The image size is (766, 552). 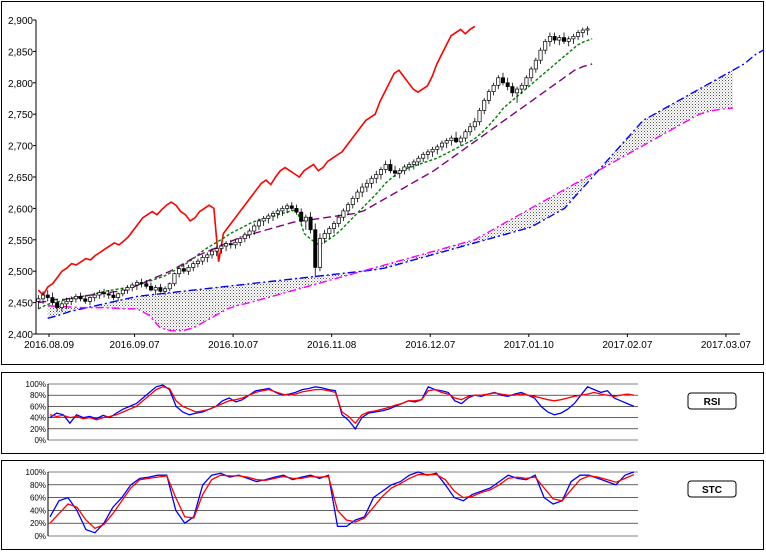 What do you see at coordinates (38, 429) in the screenshot?
I see `y-tick-label: 20%` at bounding box center [38, 429].